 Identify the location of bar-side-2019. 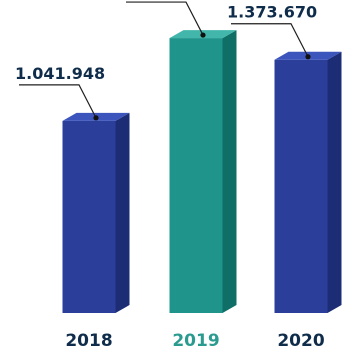
(229, 171).